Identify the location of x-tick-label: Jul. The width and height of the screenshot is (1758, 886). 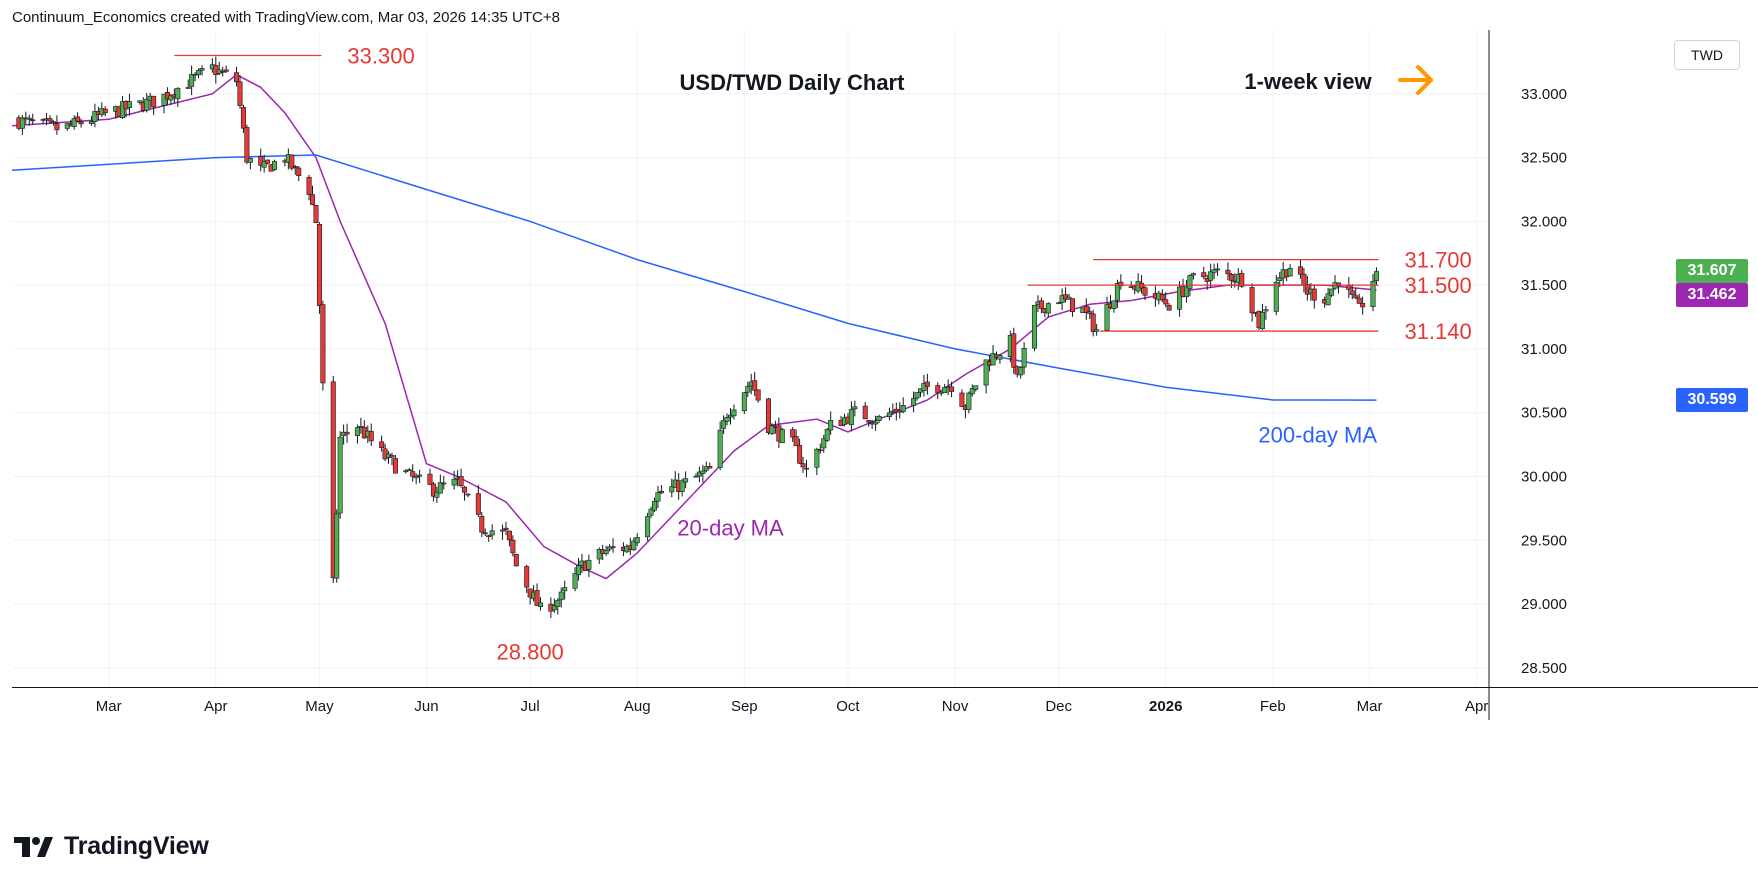
(530, 706).